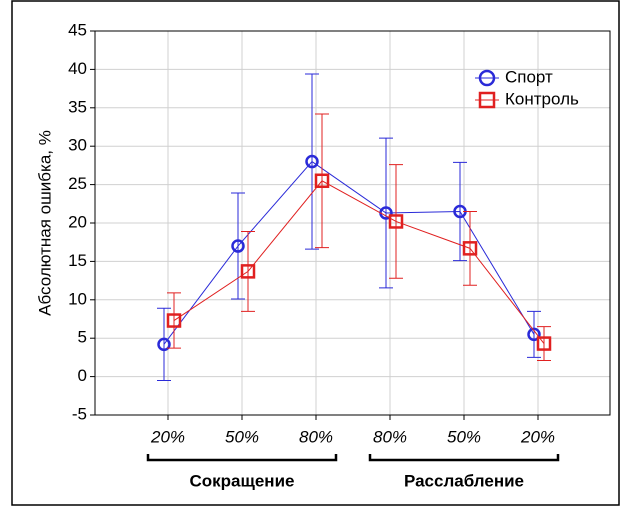 This screenshot has height=506, width=620. I want to click on y-tick-label: 15, so click(77, 260).